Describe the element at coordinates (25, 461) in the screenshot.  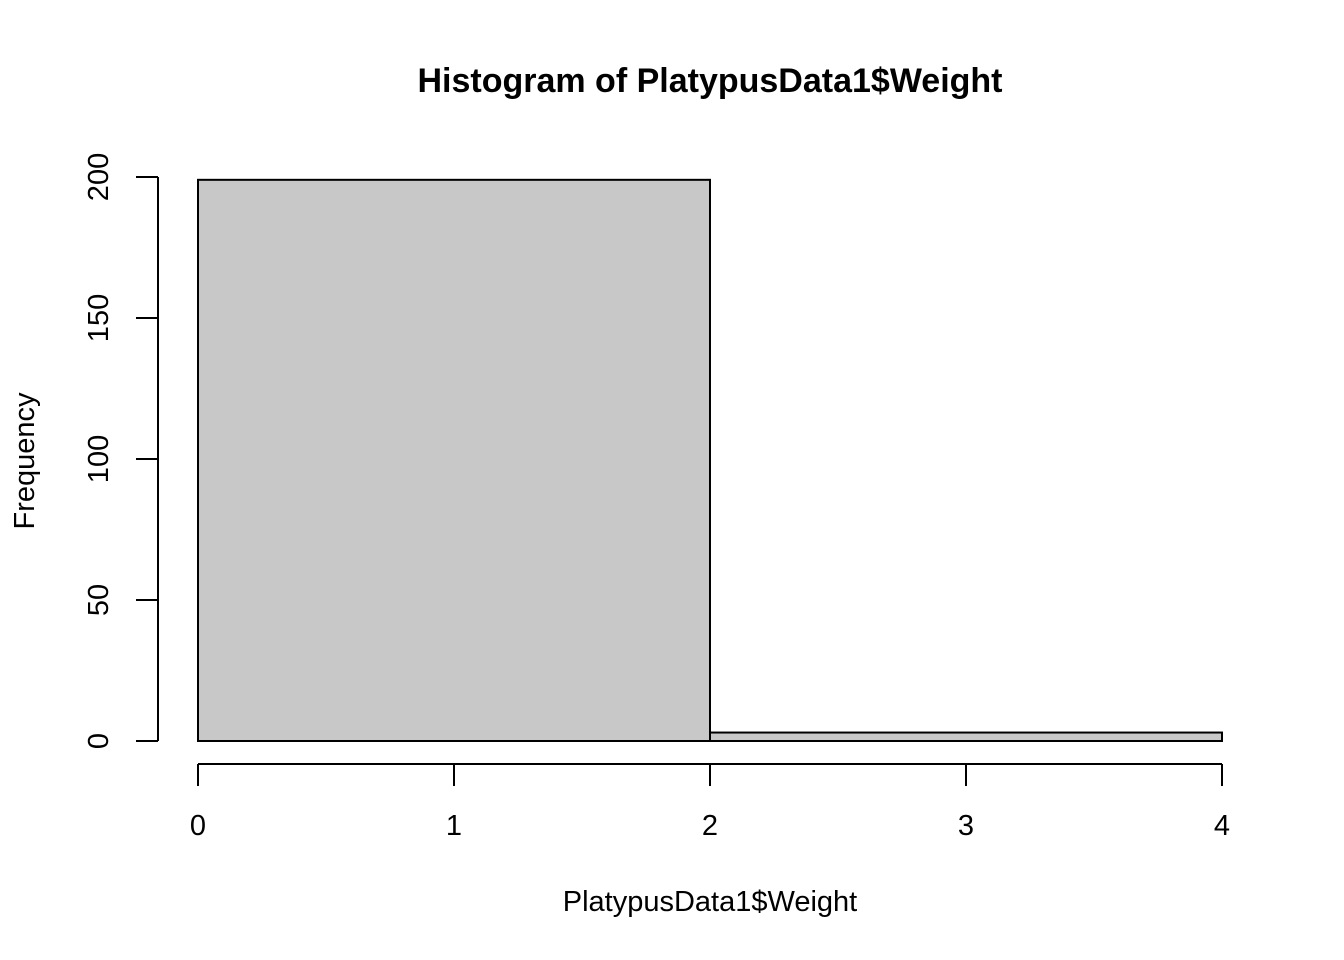
I see `y-axis-label: Frequency` at that location.